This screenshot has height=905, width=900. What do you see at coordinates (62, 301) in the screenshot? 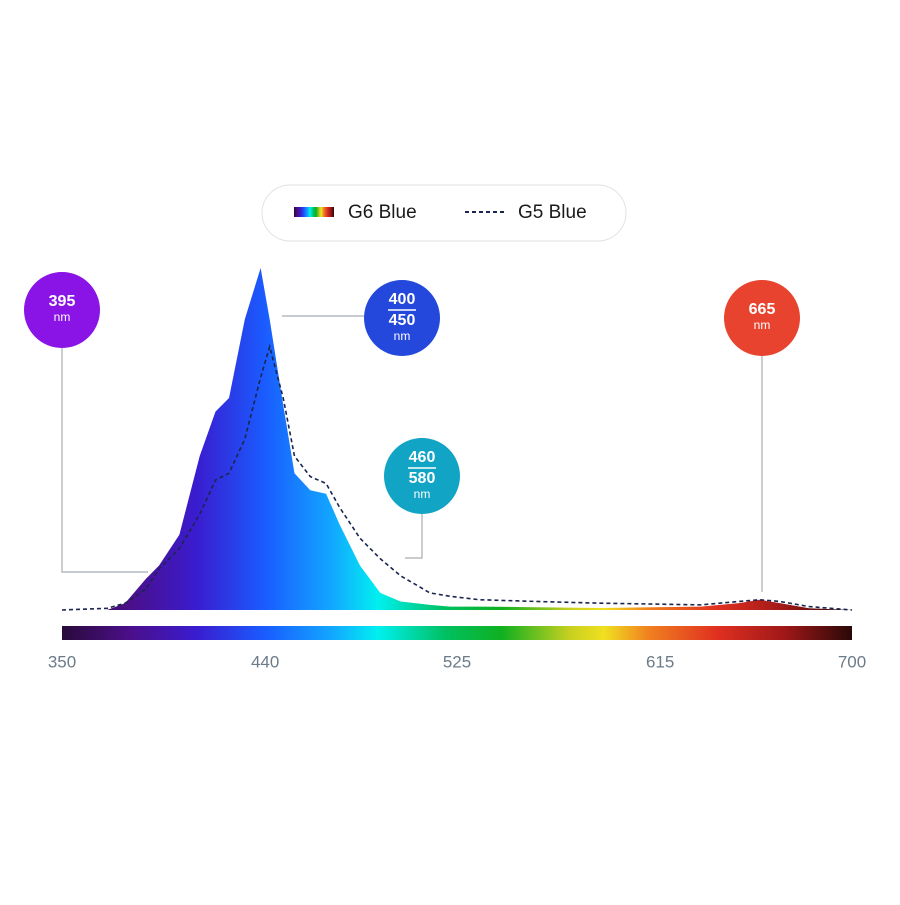
I see `annotation-value: 395` at bounding box center [62, 301].